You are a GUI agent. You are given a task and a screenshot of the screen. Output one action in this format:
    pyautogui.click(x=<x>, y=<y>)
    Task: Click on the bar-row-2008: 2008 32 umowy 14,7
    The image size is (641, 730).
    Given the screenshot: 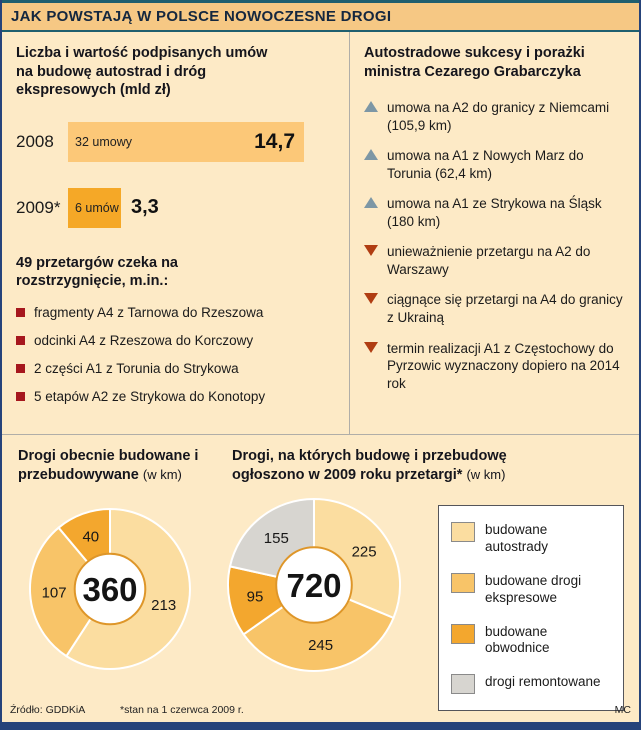 What is the action you would take?
    pyautogui.click(x=176, y=141)
    